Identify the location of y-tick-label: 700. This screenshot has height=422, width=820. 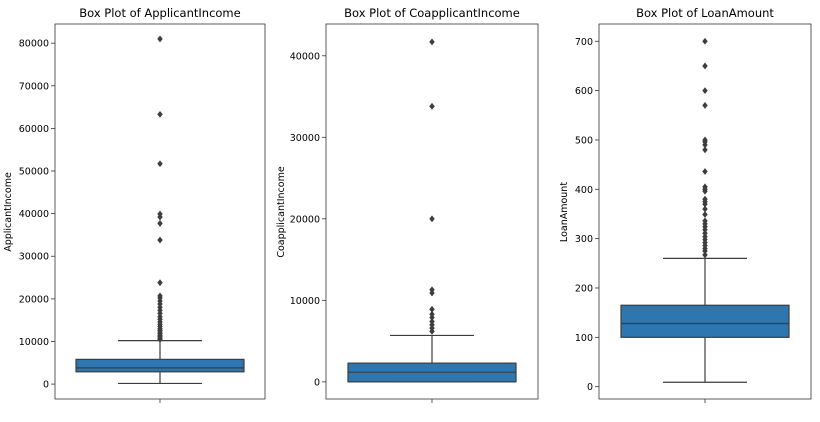
(584, 42).